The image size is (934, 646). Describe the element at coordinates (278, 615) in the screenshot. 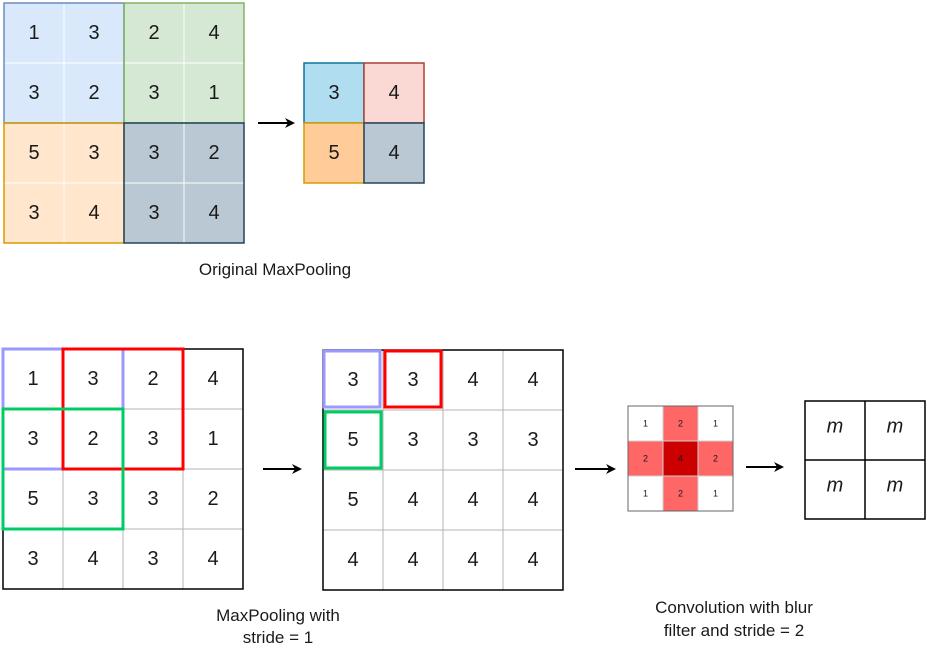

I see `caption-maxpooling-stride-line1: MaxPooling with` at that location.